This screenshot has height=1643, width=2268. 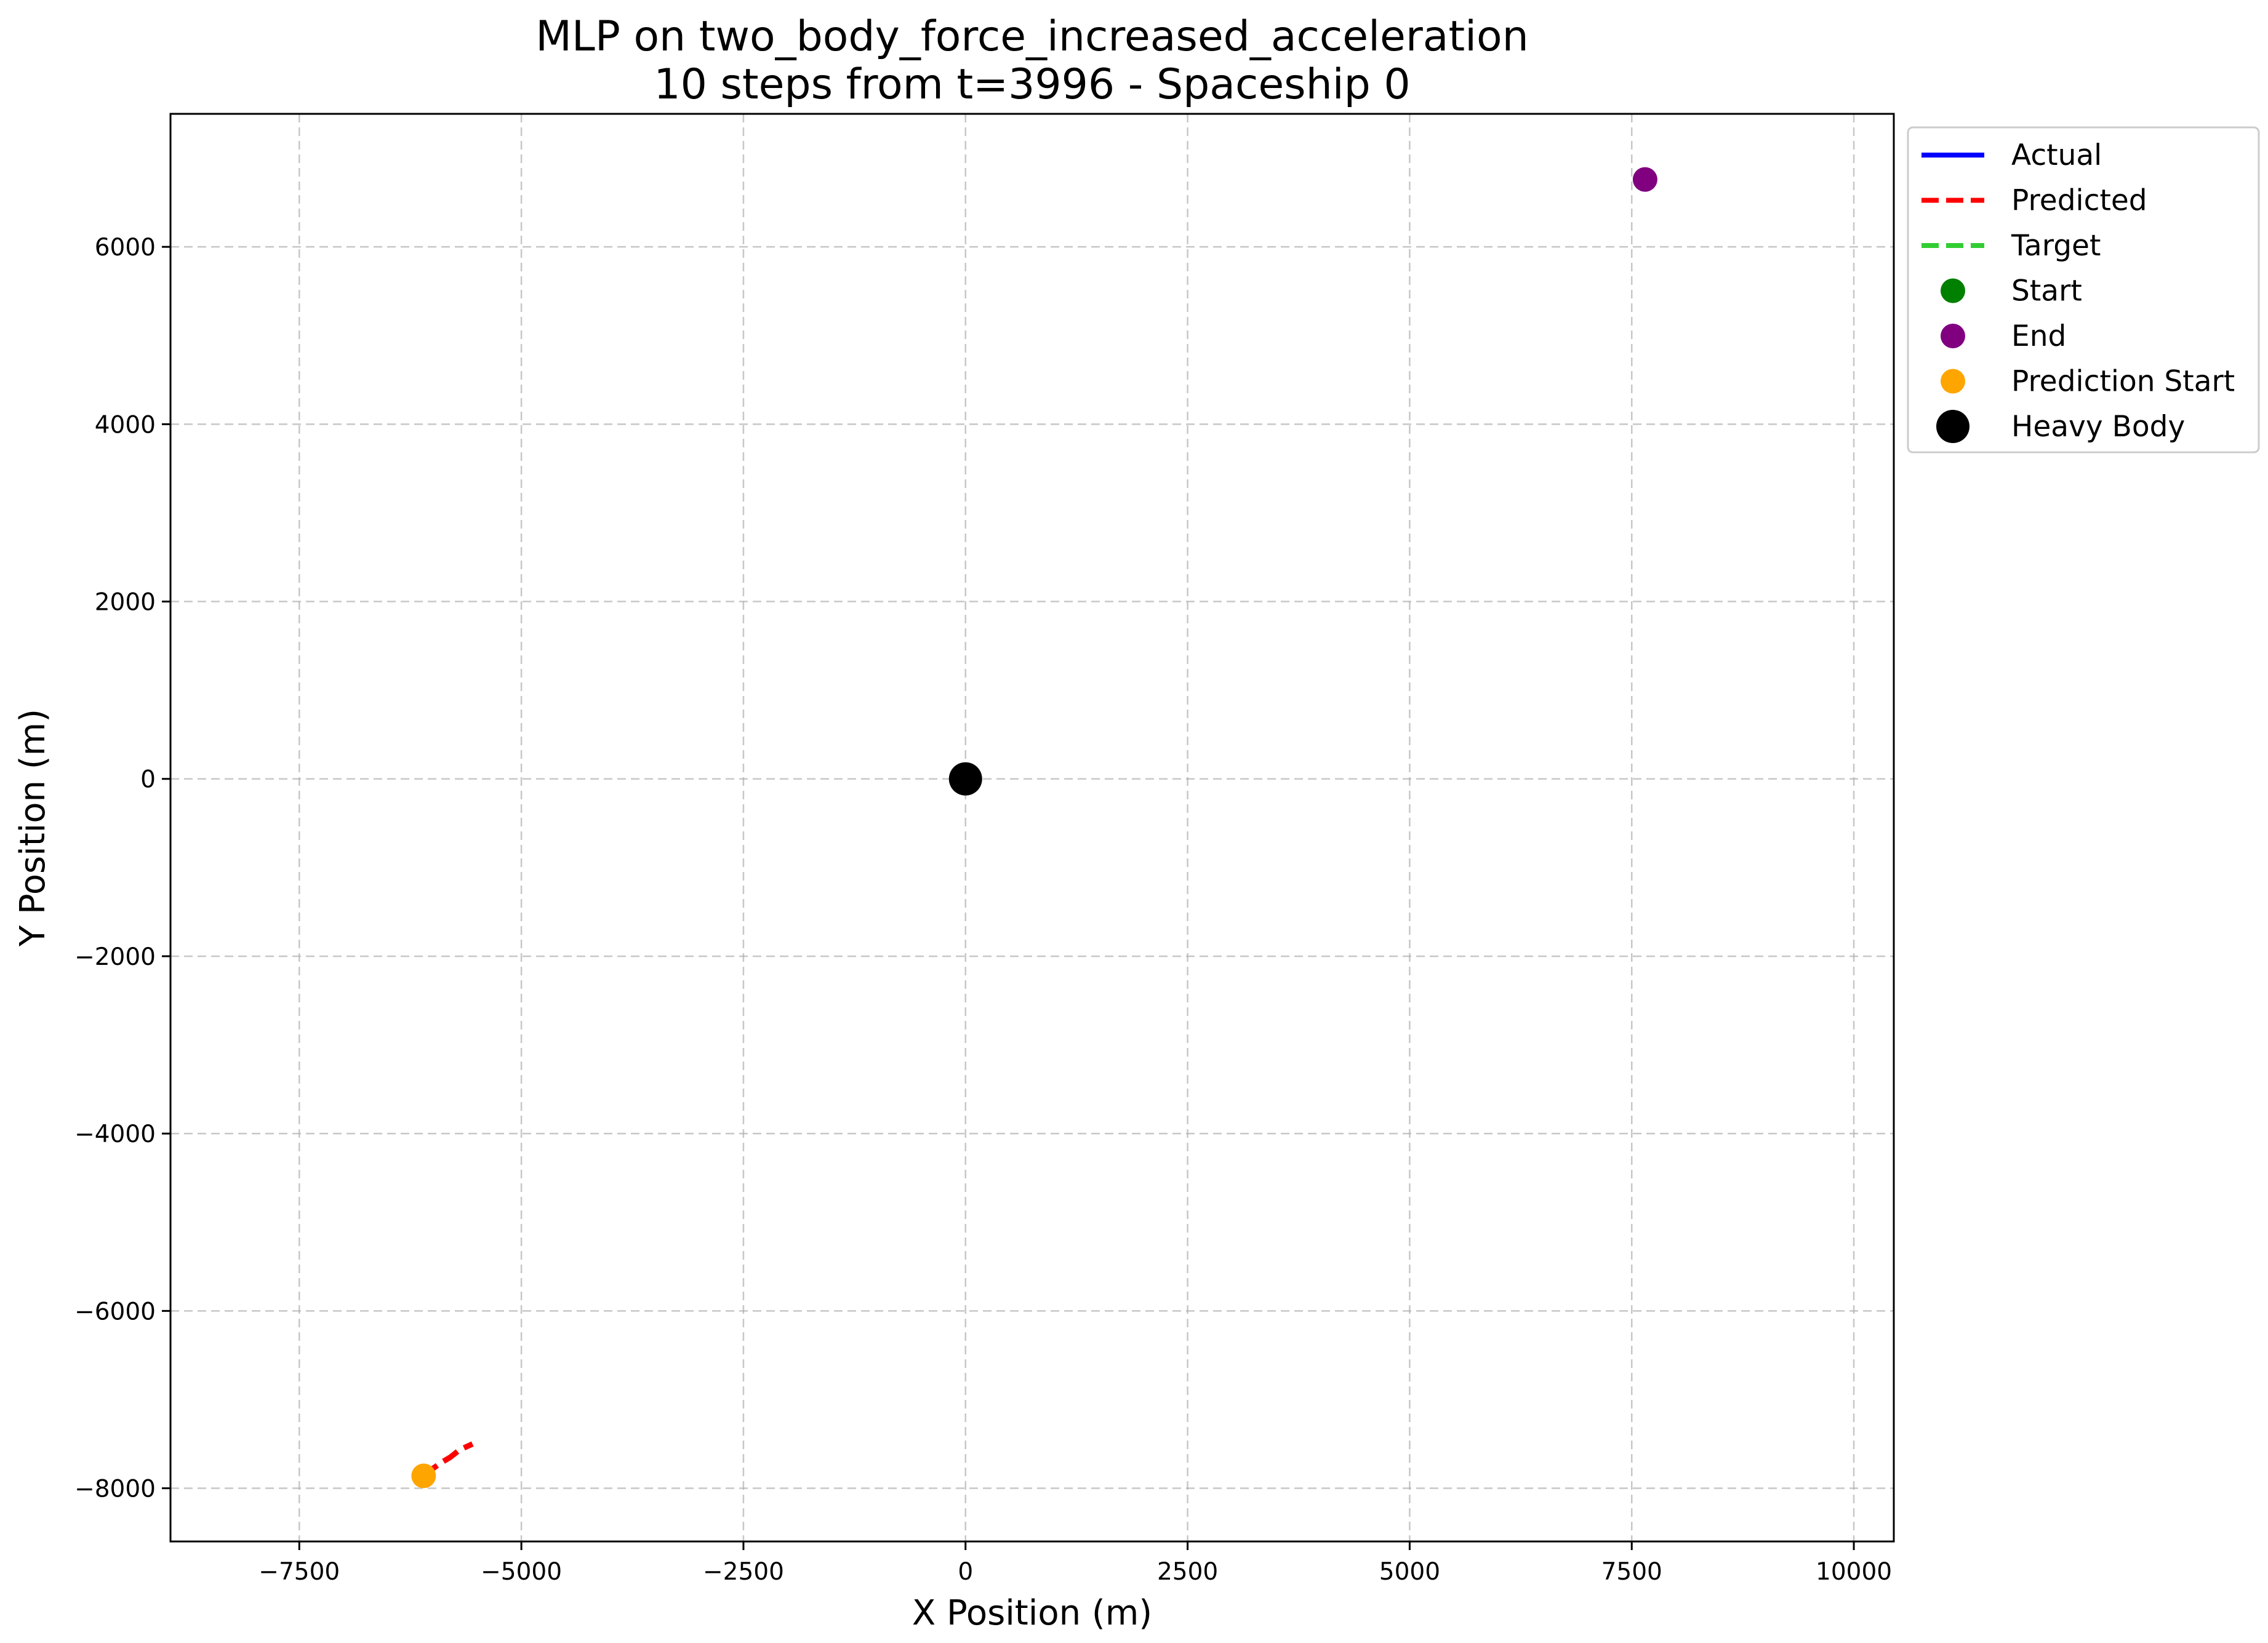 What do you see at coordinates (1032, 1613) in the screenshot?
I see `x-axis-label: X Position (m)` at bounding box center [1032, 1613].